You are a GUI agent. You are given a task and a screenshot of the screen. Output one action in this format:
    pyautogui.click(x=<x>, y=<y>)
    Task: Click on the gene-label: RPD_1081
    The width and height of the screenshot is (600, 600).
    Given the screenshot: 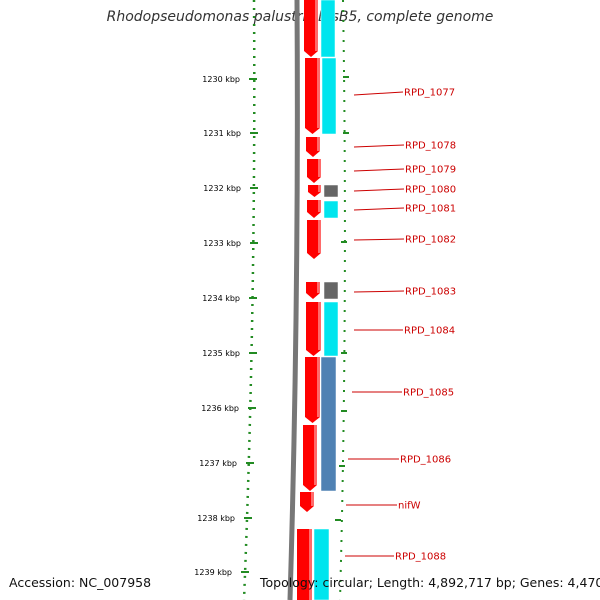 What is the action you would take?
    pyautogui.click(x=430, y=209)
    